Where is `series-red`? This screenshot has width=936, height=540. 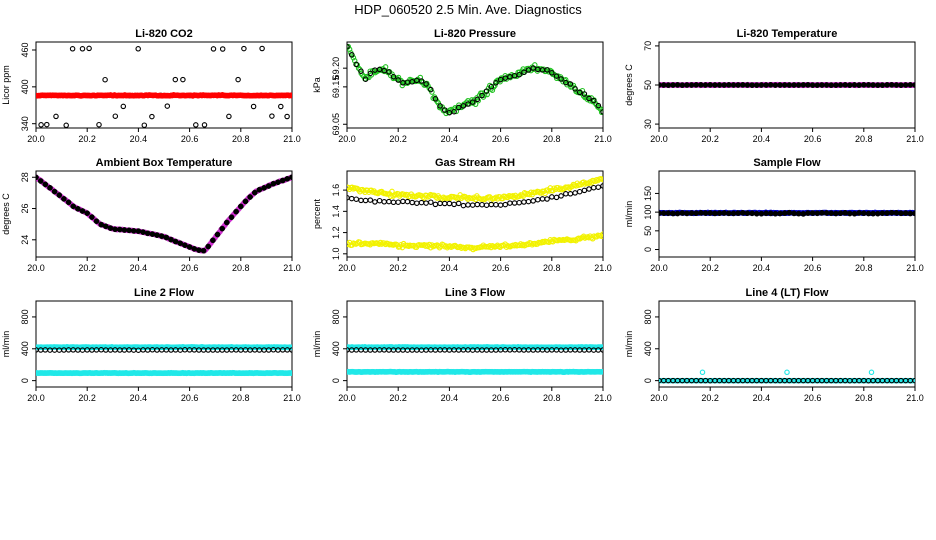 series-red is located at coordinates (164, 95).